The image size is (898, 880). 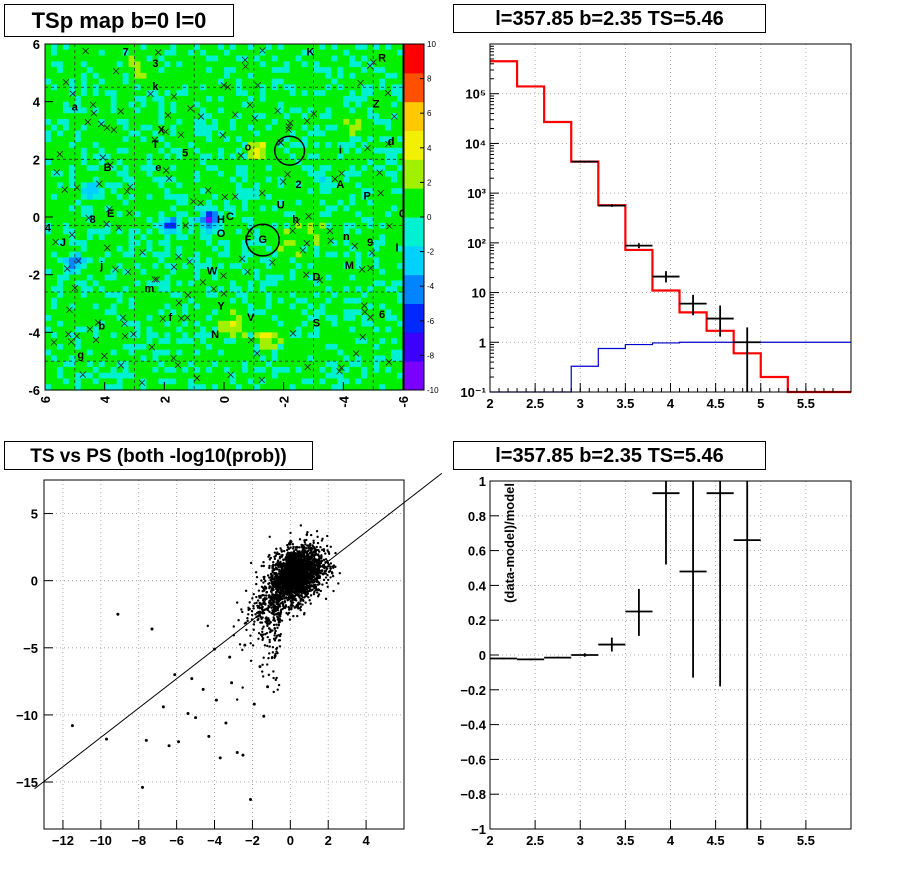 What do you see at coordinates (251, 318) in the screenshot?
I see `map-source-label: V` at bounding box center [251, 318].